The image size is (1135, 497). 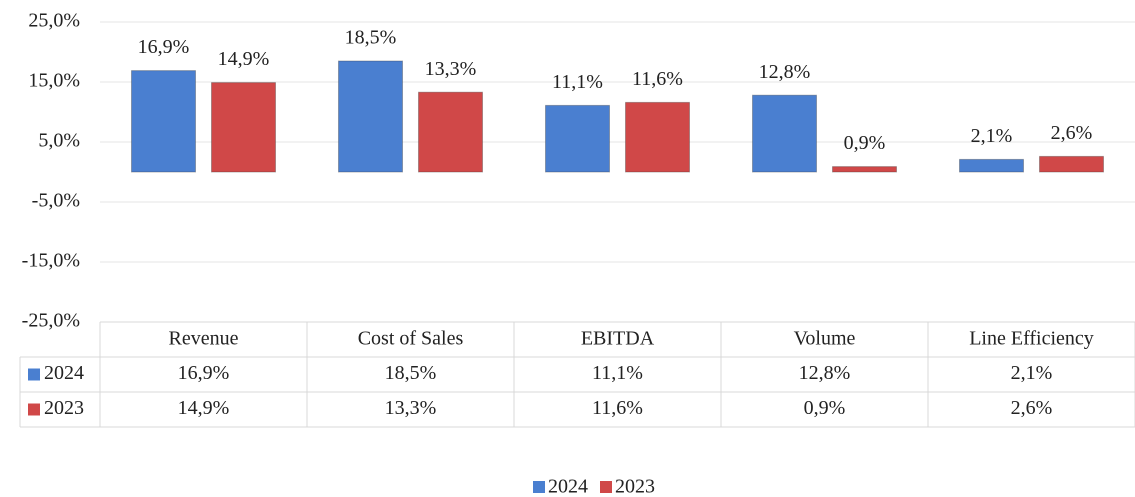 I want to click on y-tick-label: -15,0%, so click(x=51, y=261).